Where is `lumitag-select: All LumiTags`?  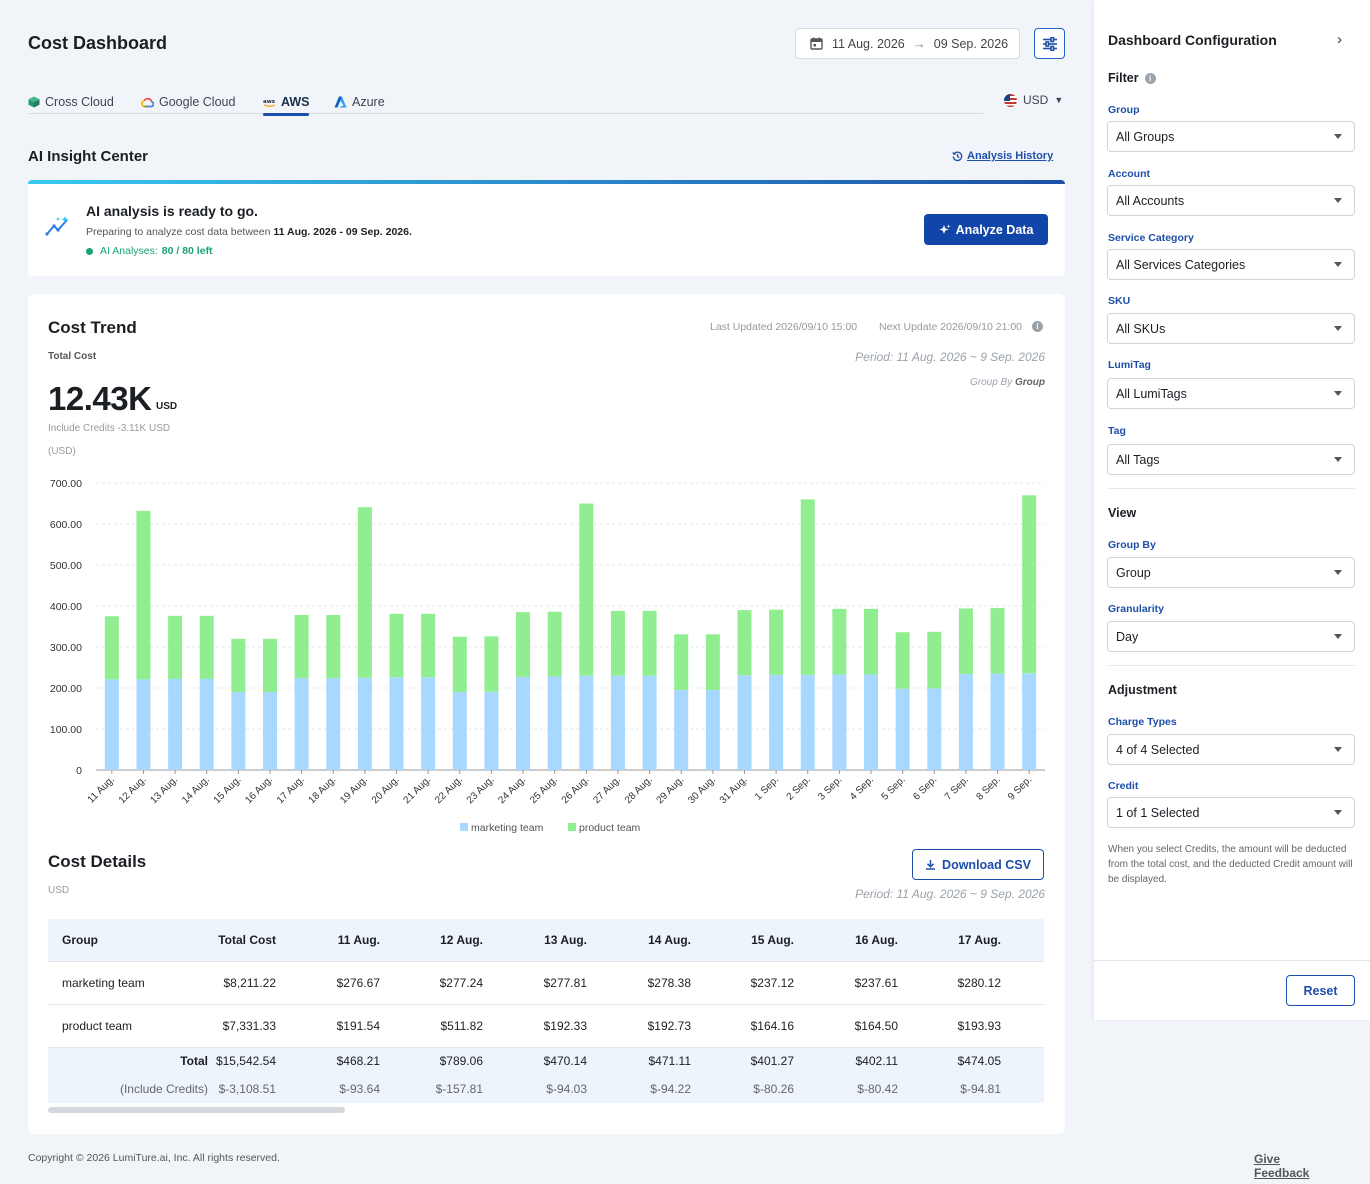
lumitag-select: All LumiTags is located at coordinates (1231, 393).